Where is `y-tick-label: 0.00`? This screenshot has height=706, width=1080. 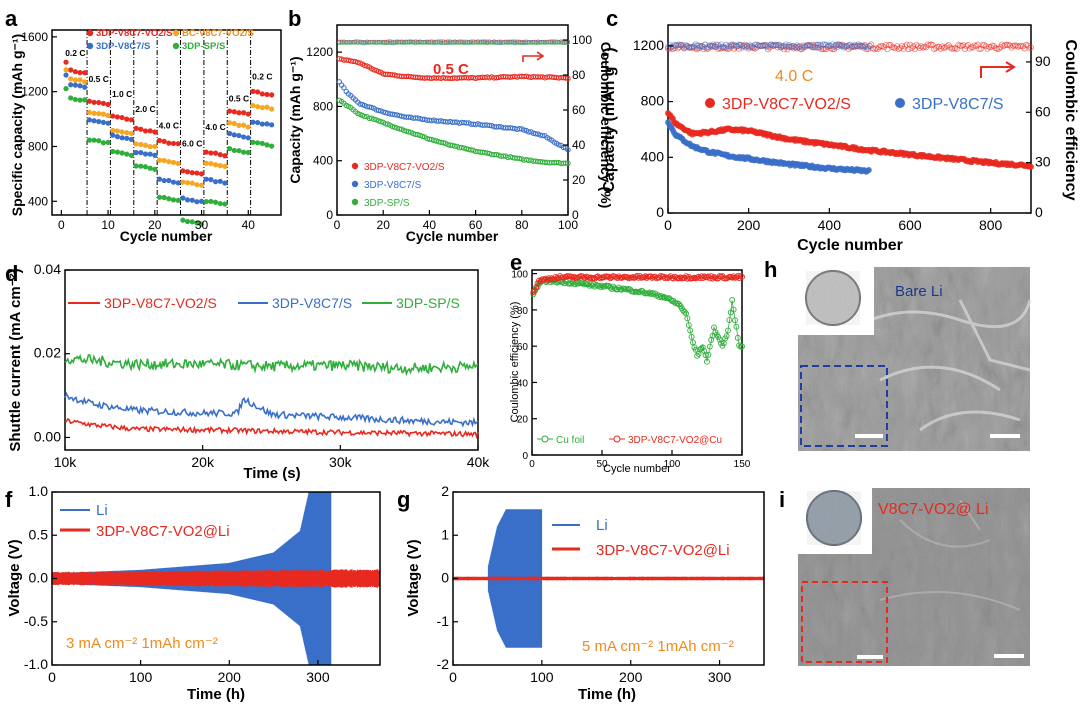
y-tick-label: 0.00 is located at coordinates (47, 436).